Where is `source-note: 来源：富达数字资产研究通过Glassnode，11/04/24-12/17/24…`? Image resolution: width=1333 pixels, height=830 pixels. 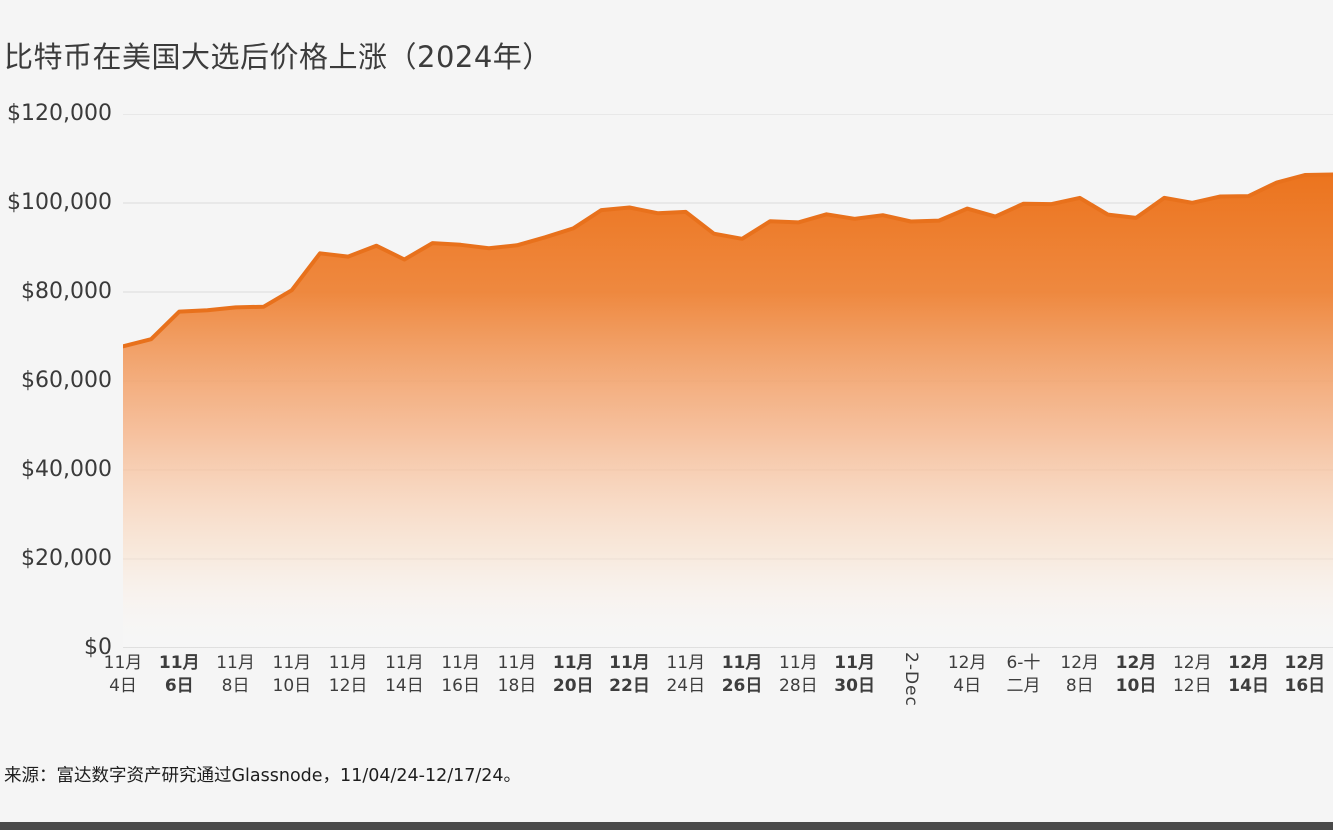
source-note: 来源：富达数字资产研究通过Glassnode，11/04/24-12/17/24… is located at coordinates (263, 776).